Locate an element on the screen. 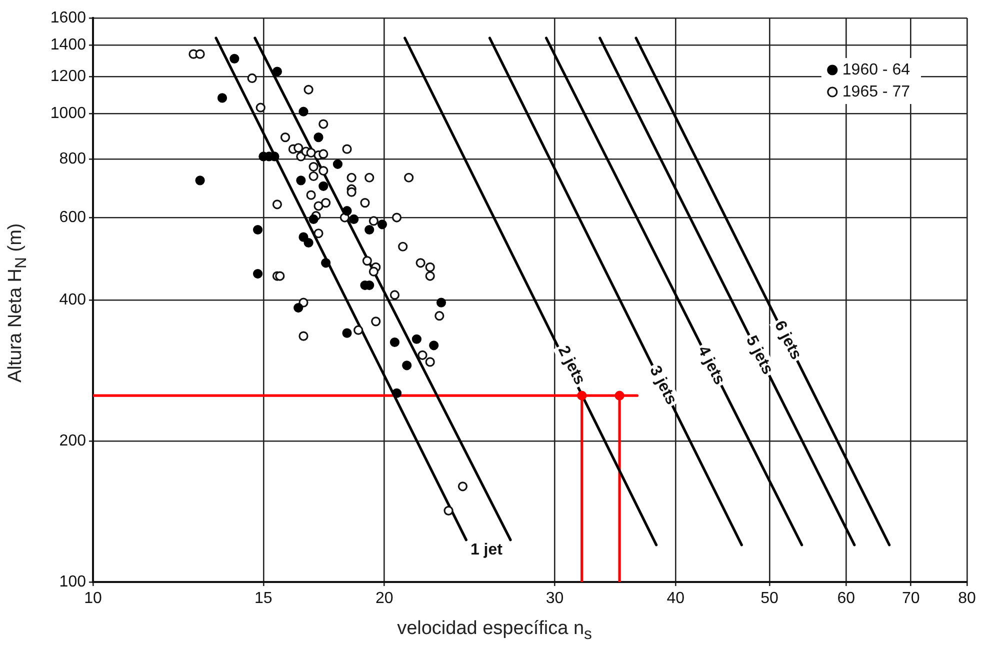  y-tick-label: 1400 is located at coordinates (68, 45).